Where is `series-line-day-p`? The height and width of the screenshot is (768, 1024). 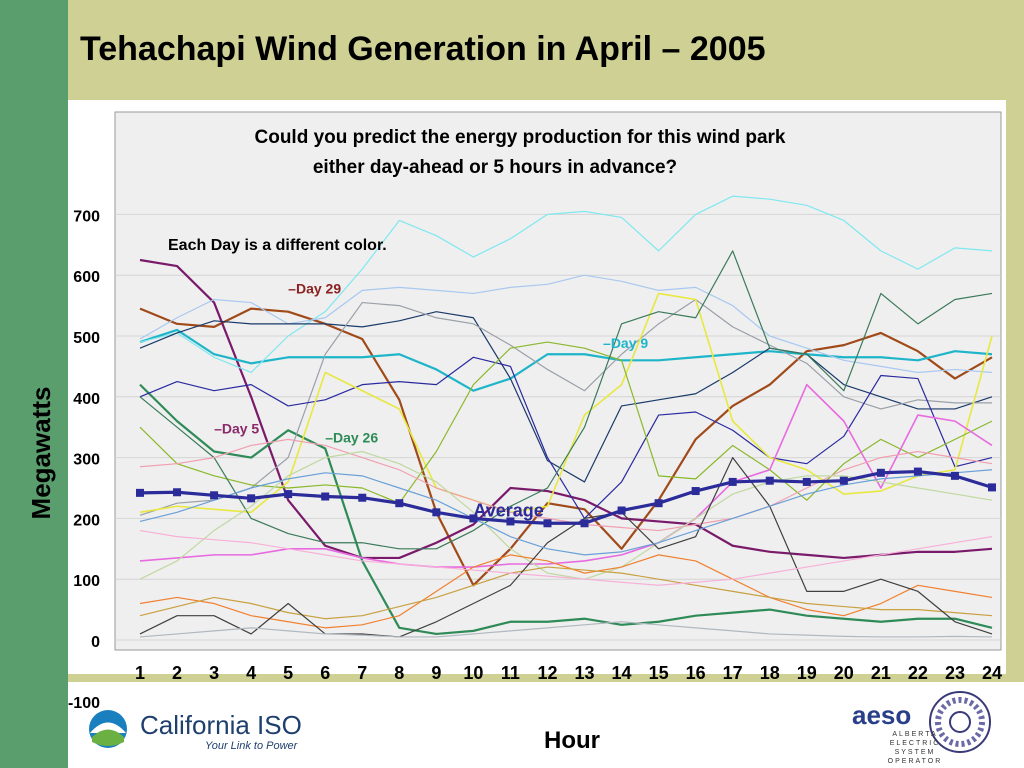 series-line-day-p is located at coordinates (566, 557).